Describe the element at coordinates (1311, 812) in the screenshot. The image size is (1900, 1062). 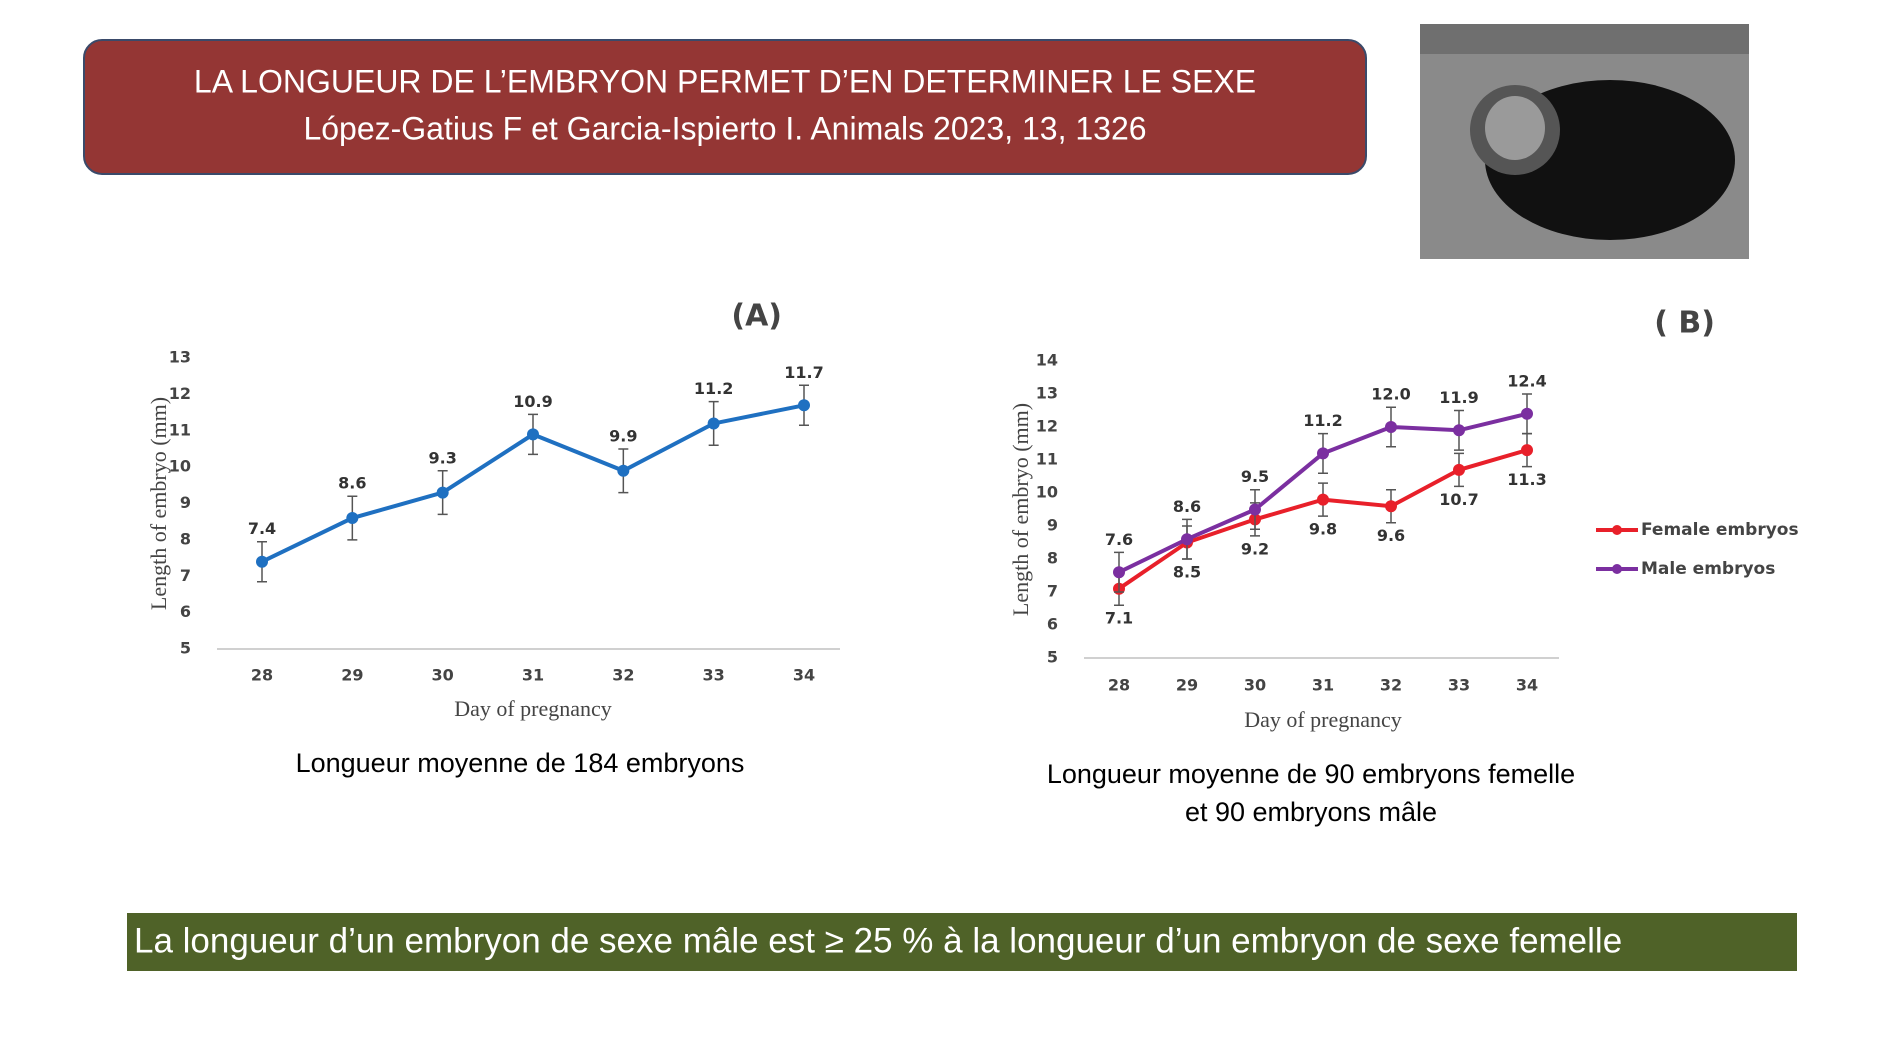
I see `caption: et 90 embryons mâle` at that location.